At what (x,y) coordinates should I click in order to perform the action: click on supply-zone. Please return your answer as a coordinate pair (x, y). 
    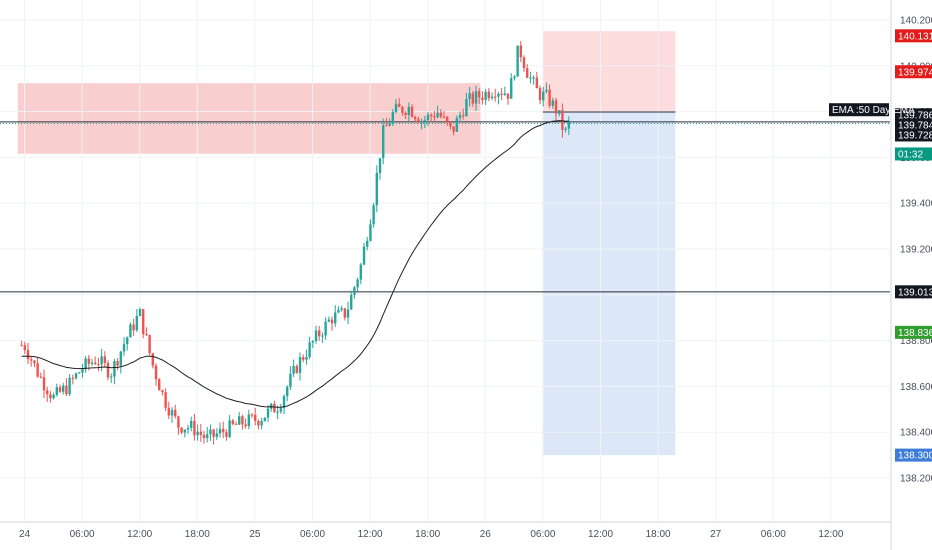
    Looking at the image, I should click on (249, 118).